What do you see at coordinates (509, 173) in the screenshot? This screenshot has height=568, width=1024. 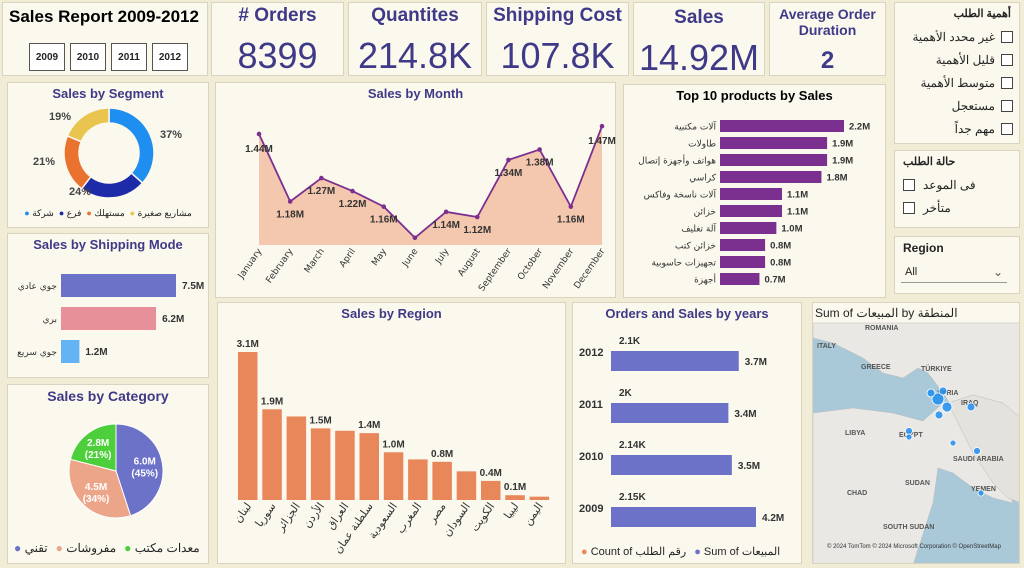 I see `data-label: 1.34M` at bounding box center [509, 173].